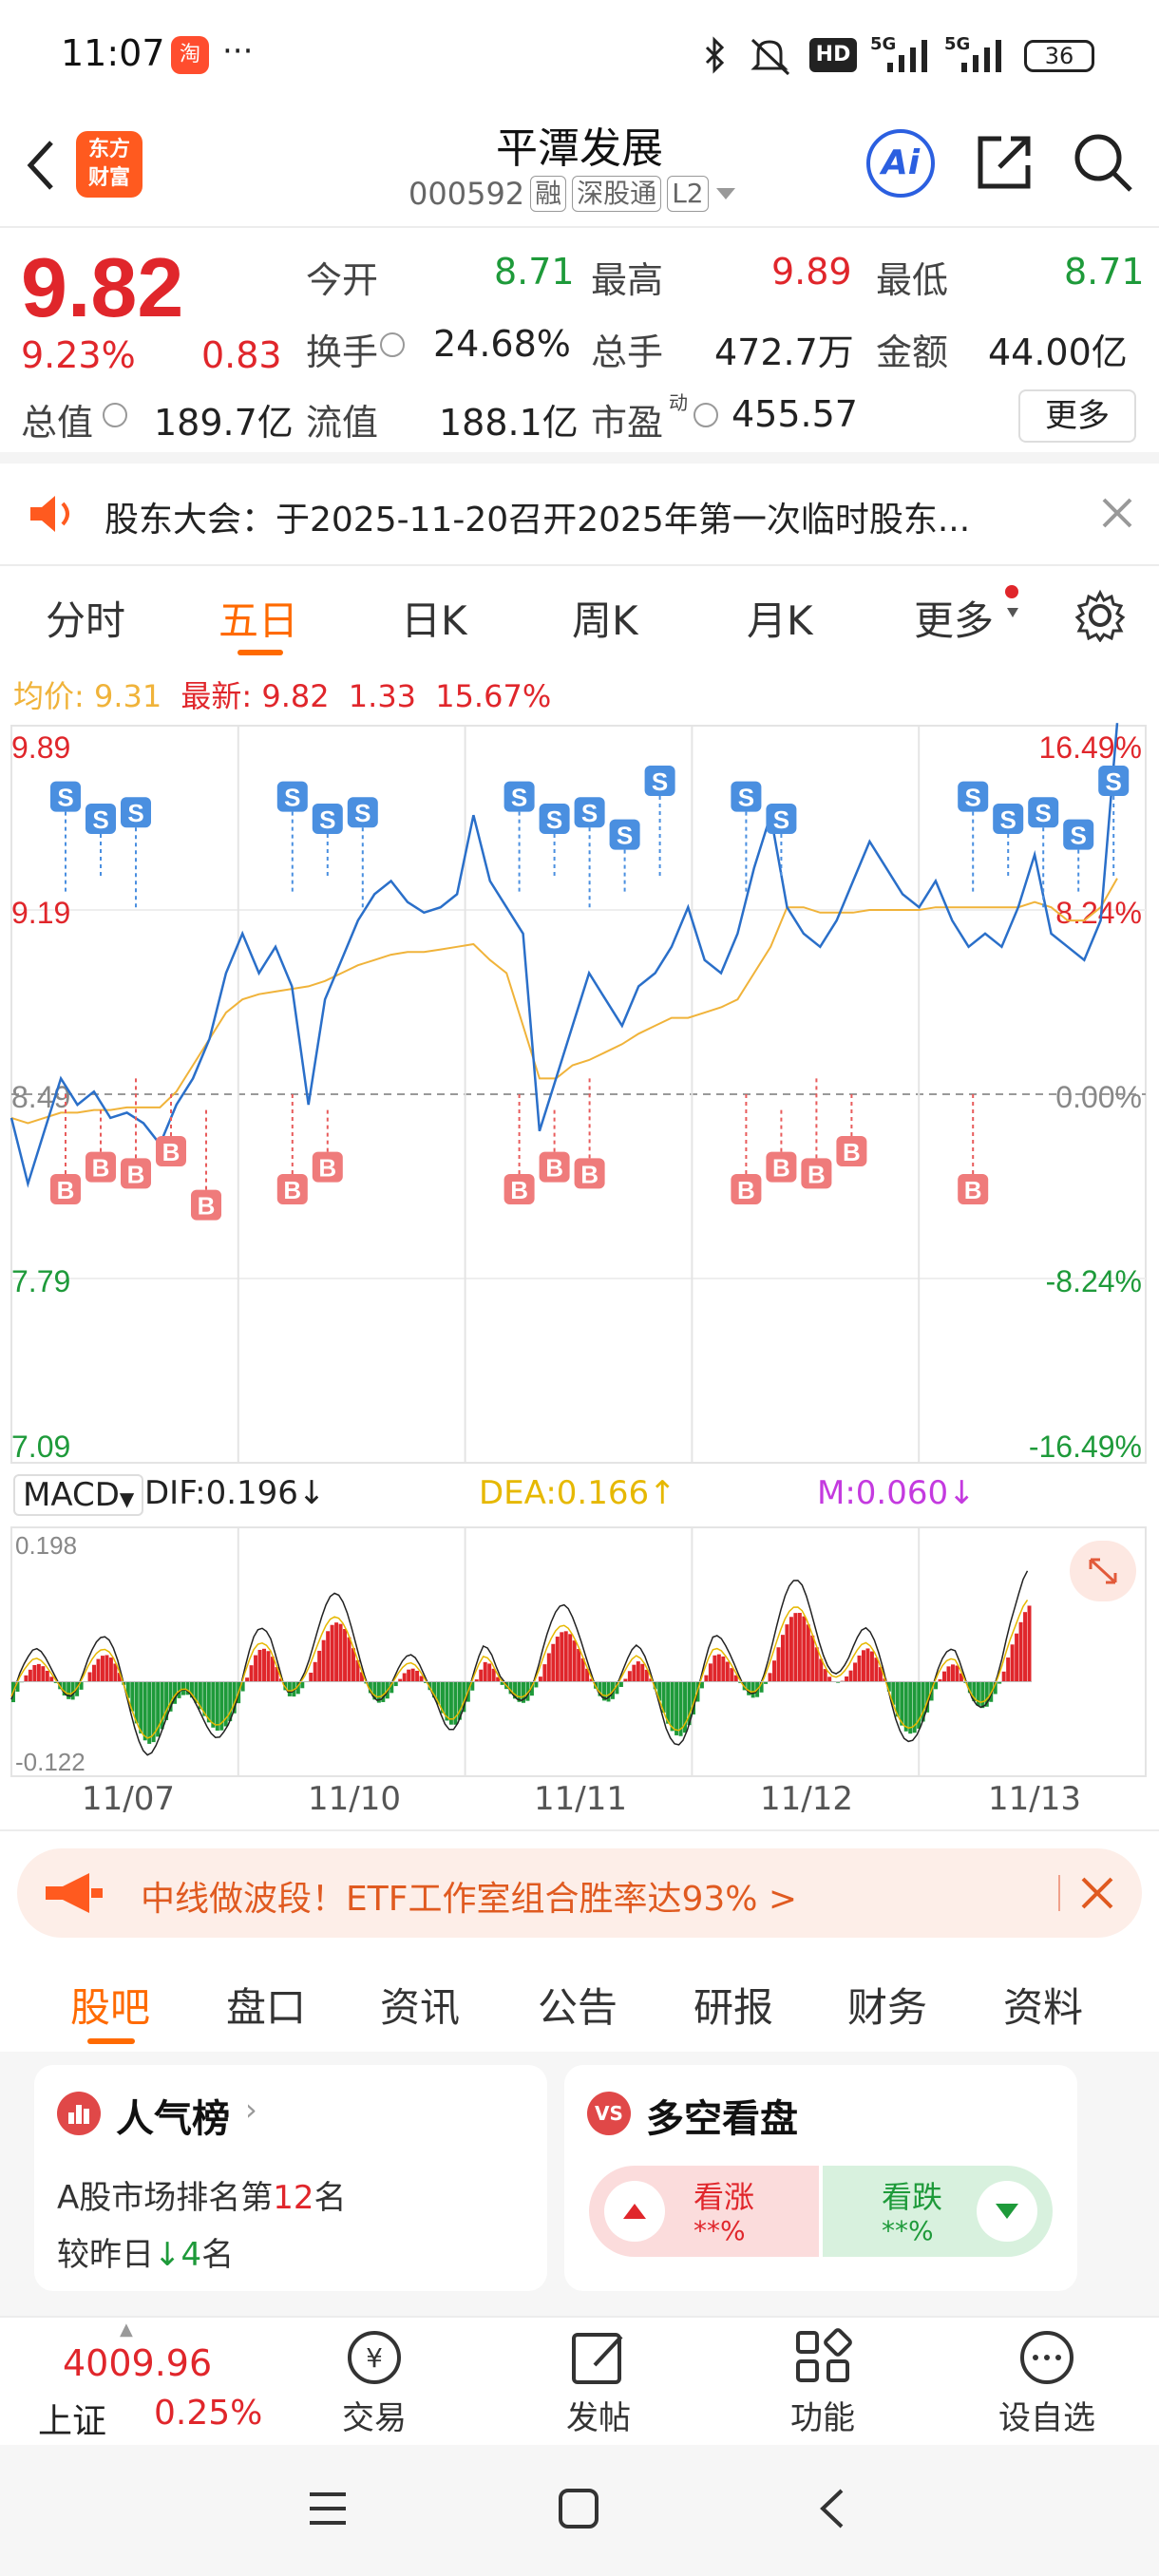  What do you see at coordinates (579, 1830) in the screenshot?
I see `divider` at bounding box center [579, 1830].